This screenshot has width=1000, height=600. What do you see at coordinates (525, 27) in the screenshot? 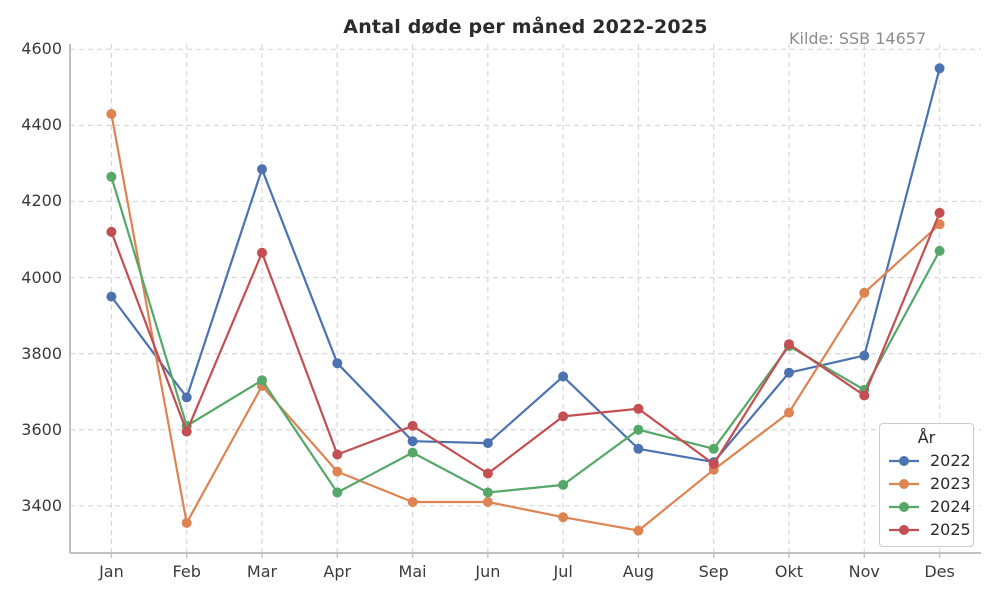
I see `chart-title: Antal døde per måned 2022-2025` at bounding box center [525, 27].